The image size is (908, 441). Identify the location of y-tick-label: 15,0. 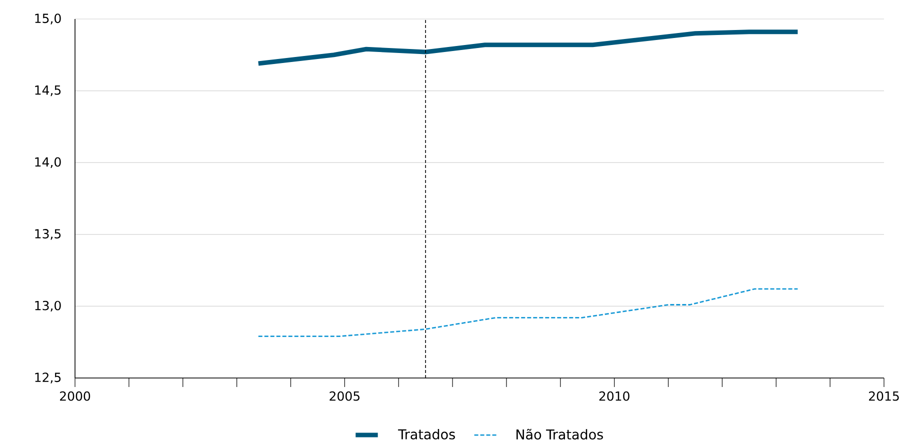
(48, 19).